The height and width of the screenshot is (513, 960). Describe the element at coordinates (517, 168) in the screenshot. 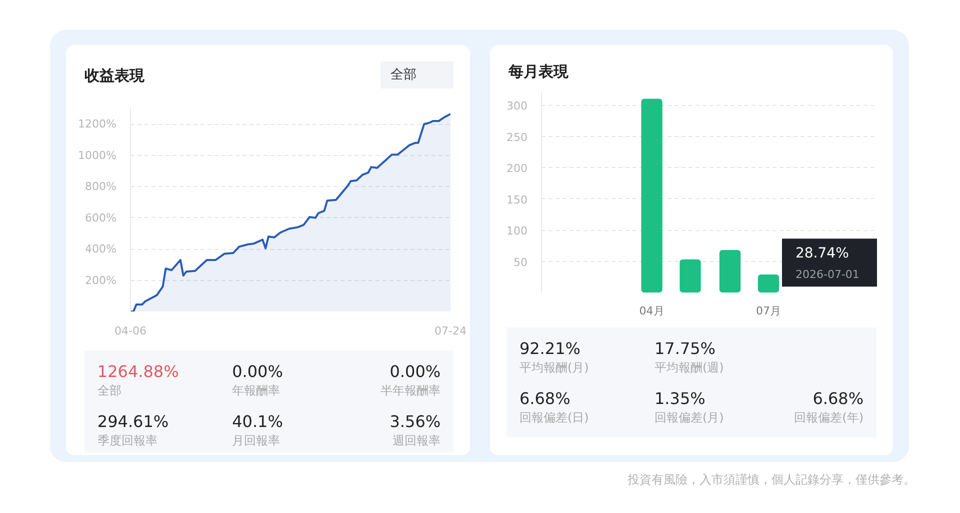

I see `y-tick-label: 200` at that location.